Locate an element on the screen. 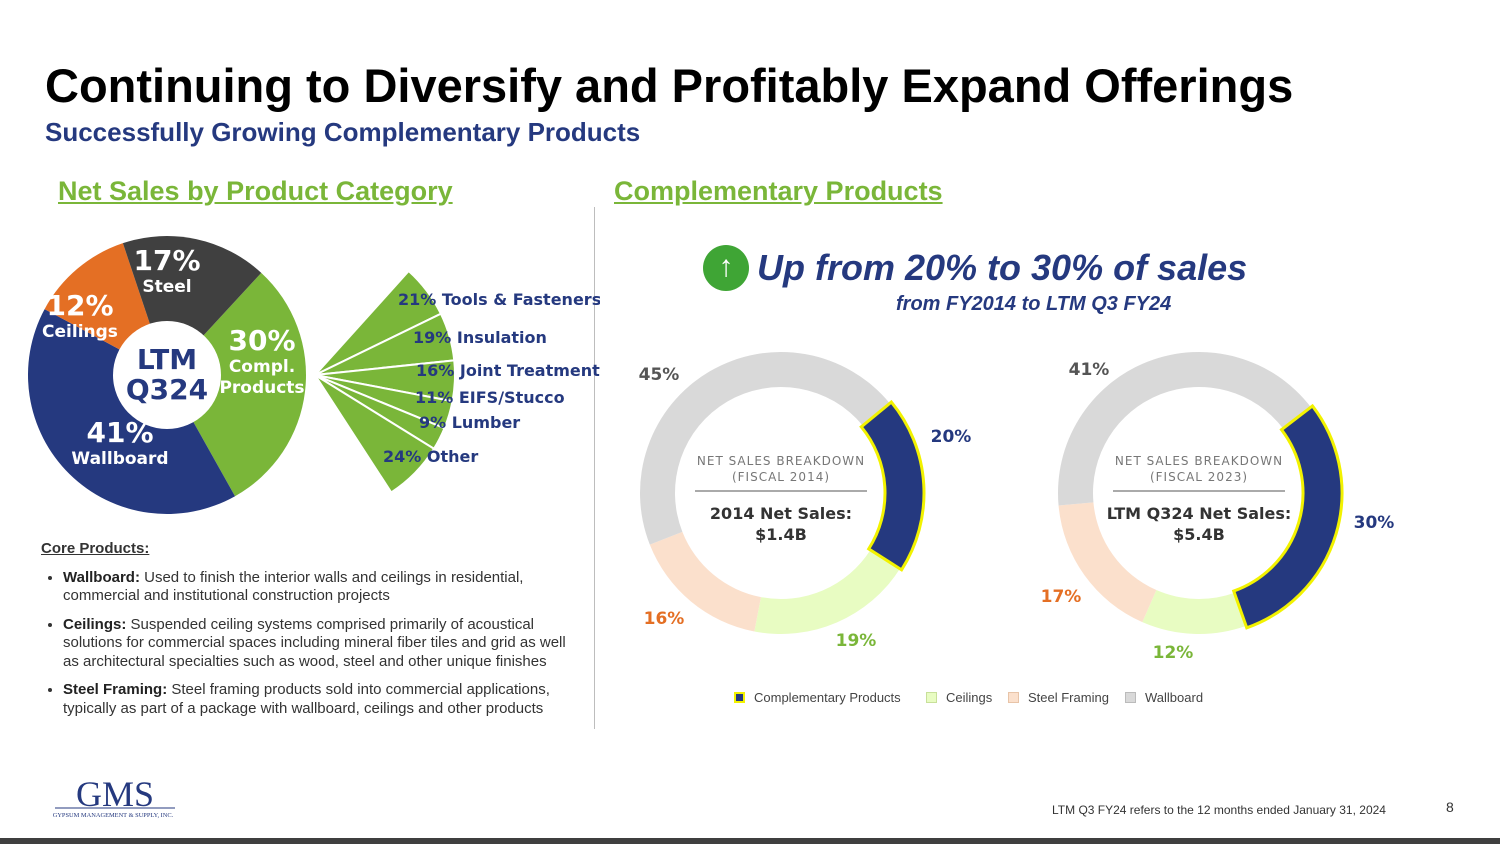 The width and height of the screenshot is (1500, 844). gms-logo: GMS GYPSUM MANAGEMENT & SUPPLY, INC. is located at coordinates (114, 797).